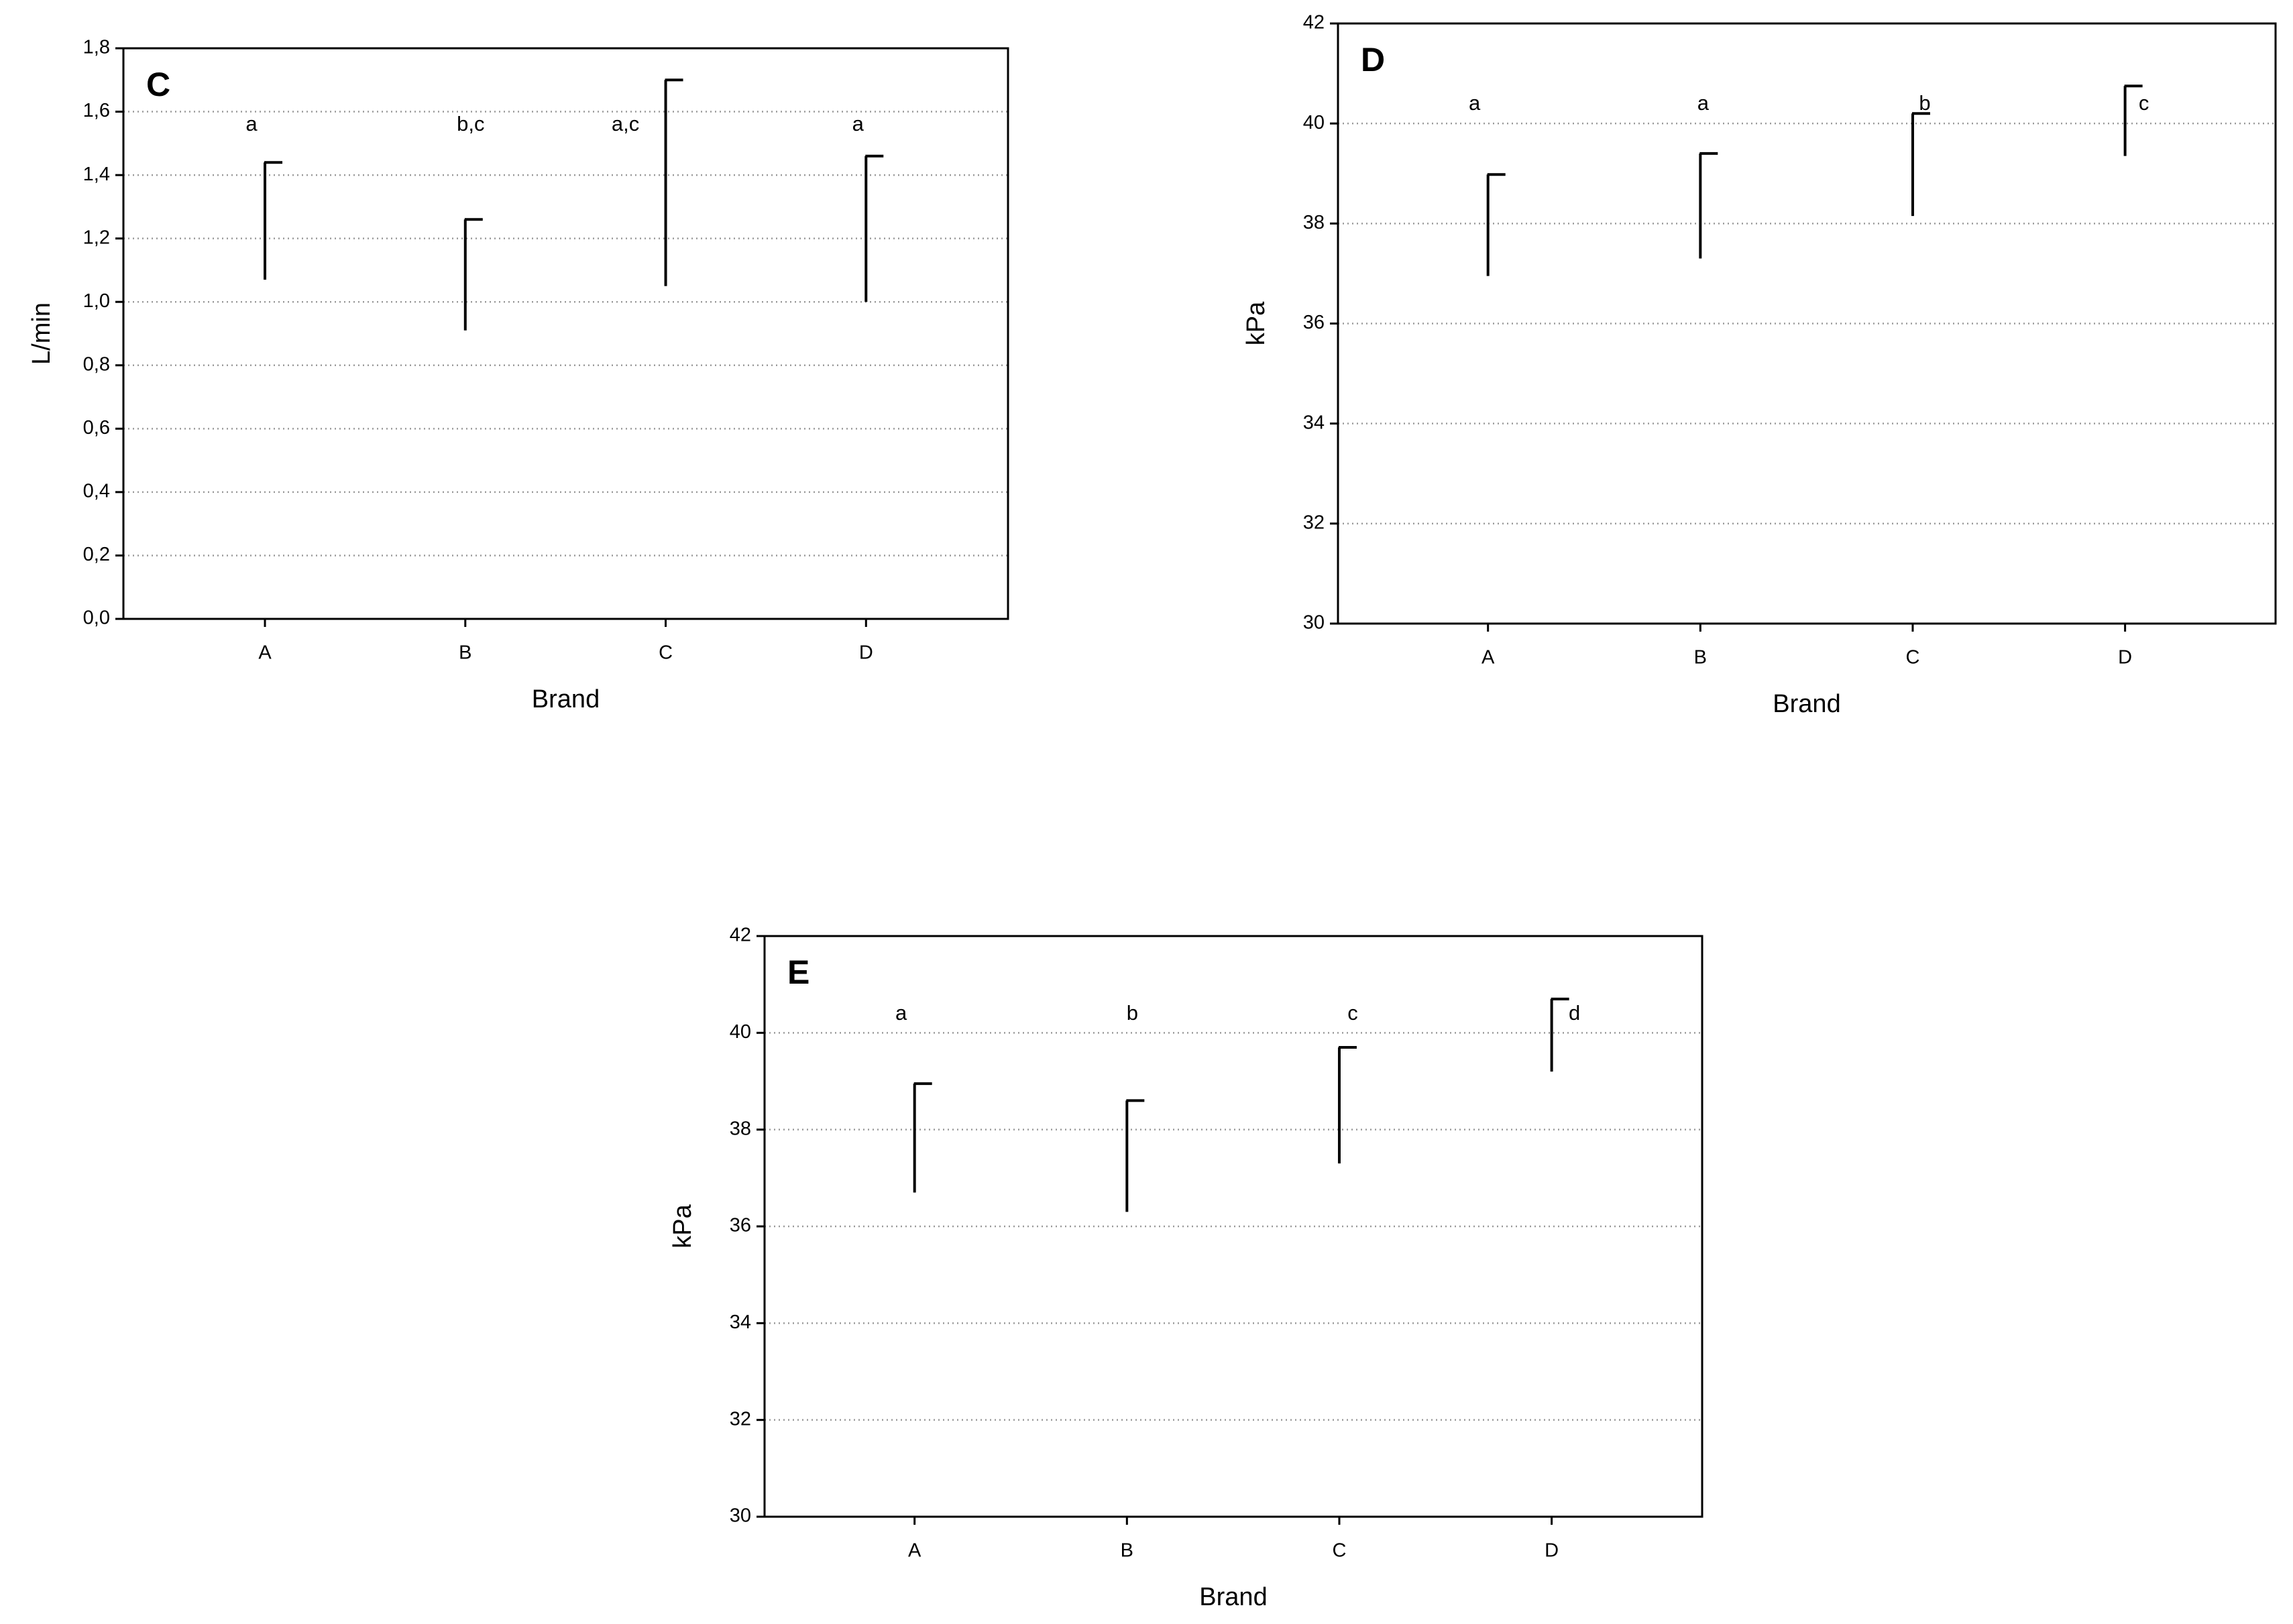  I want to click on y-tick-label: 1,6, so click(96, 110).